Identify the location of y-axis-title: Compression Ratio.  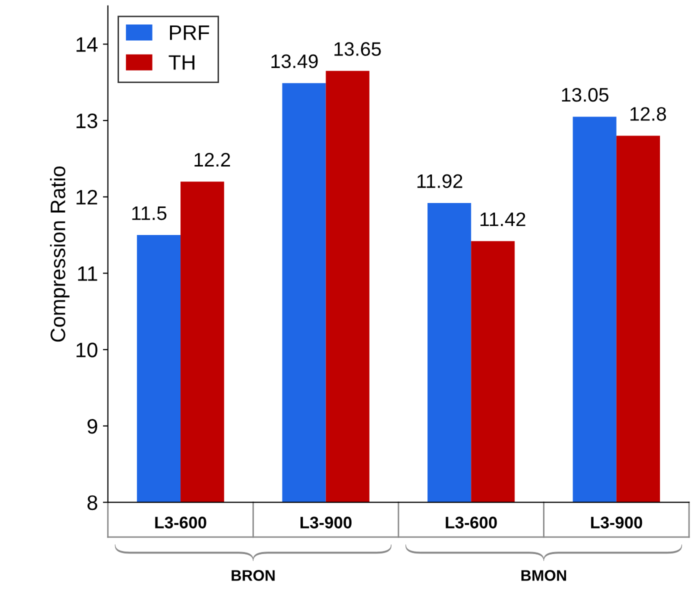
(60, 254).